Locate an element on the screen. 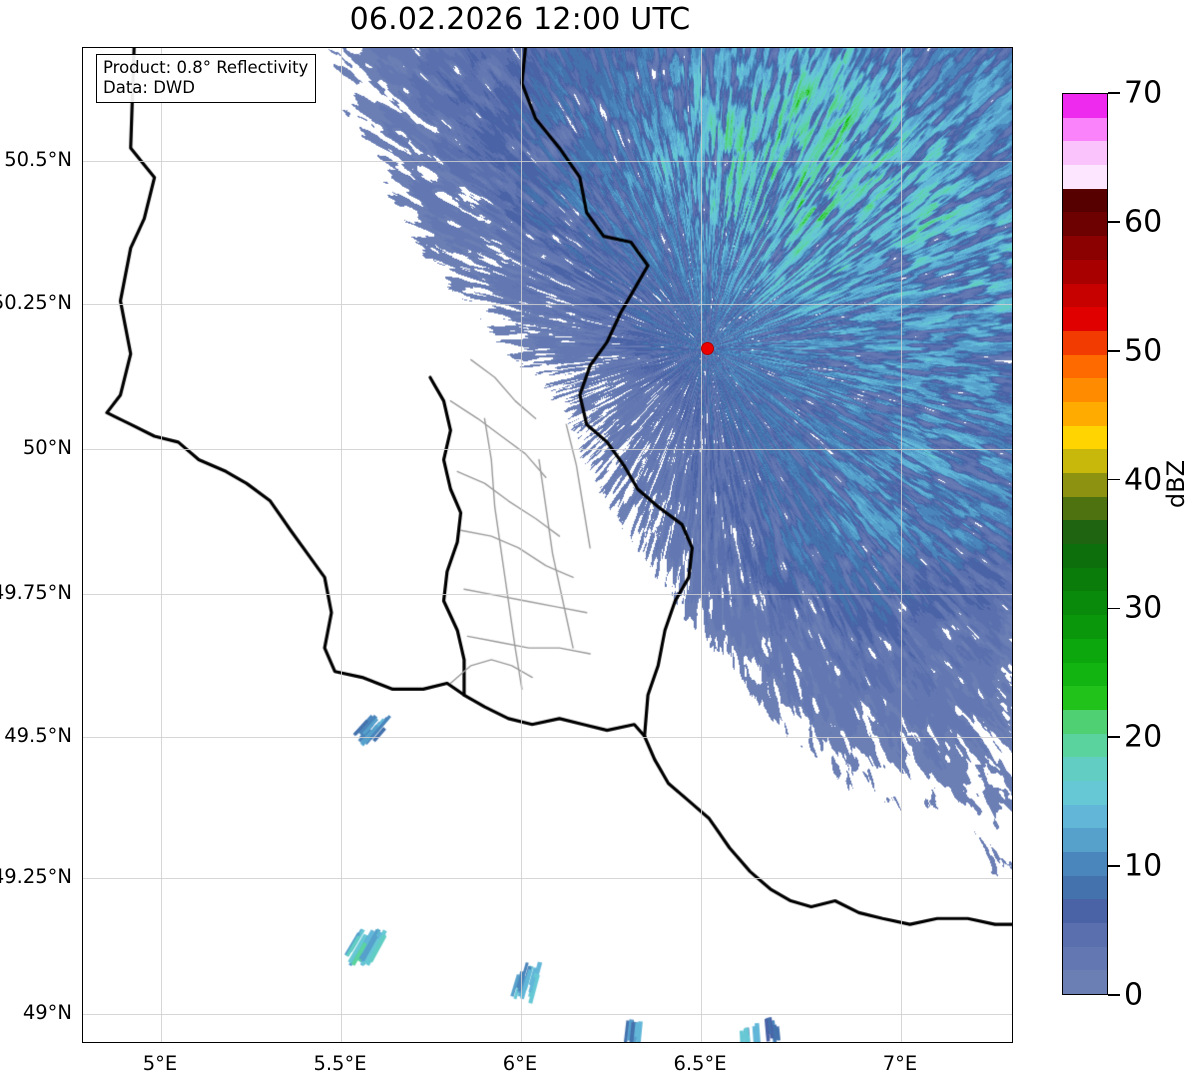 This screenshot has height=1081, width=1202. x-axis-tick-label: 5.5°E is located at coordinates (340, 1063).